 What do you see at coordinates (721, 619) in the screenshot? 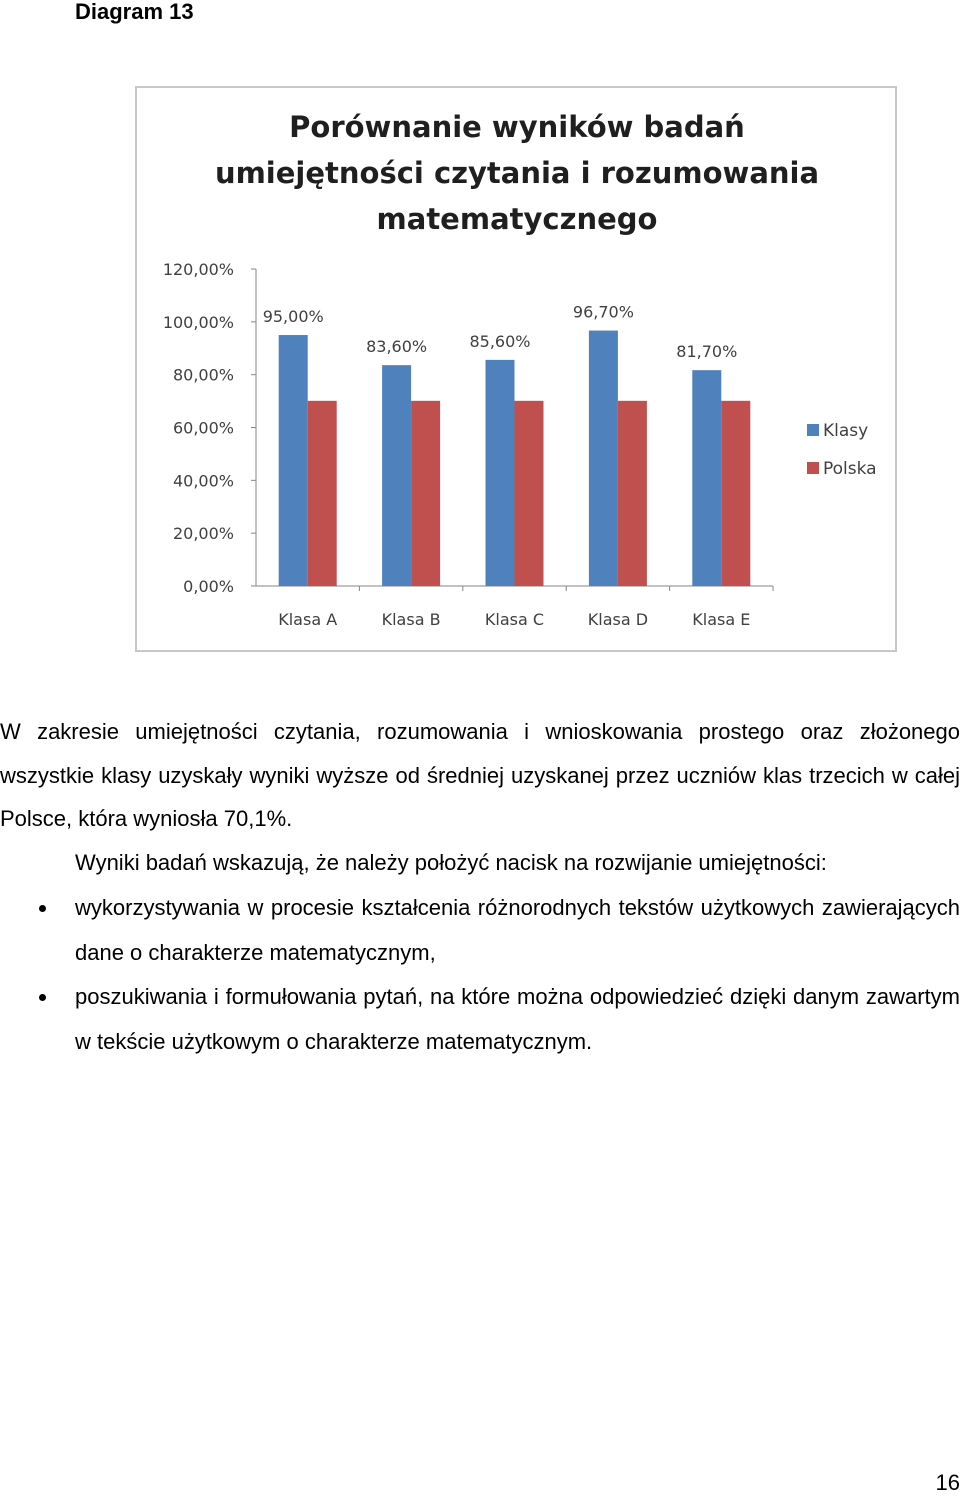
I see `x-tick-label: Klasa E` at bounding box center [721, 619].